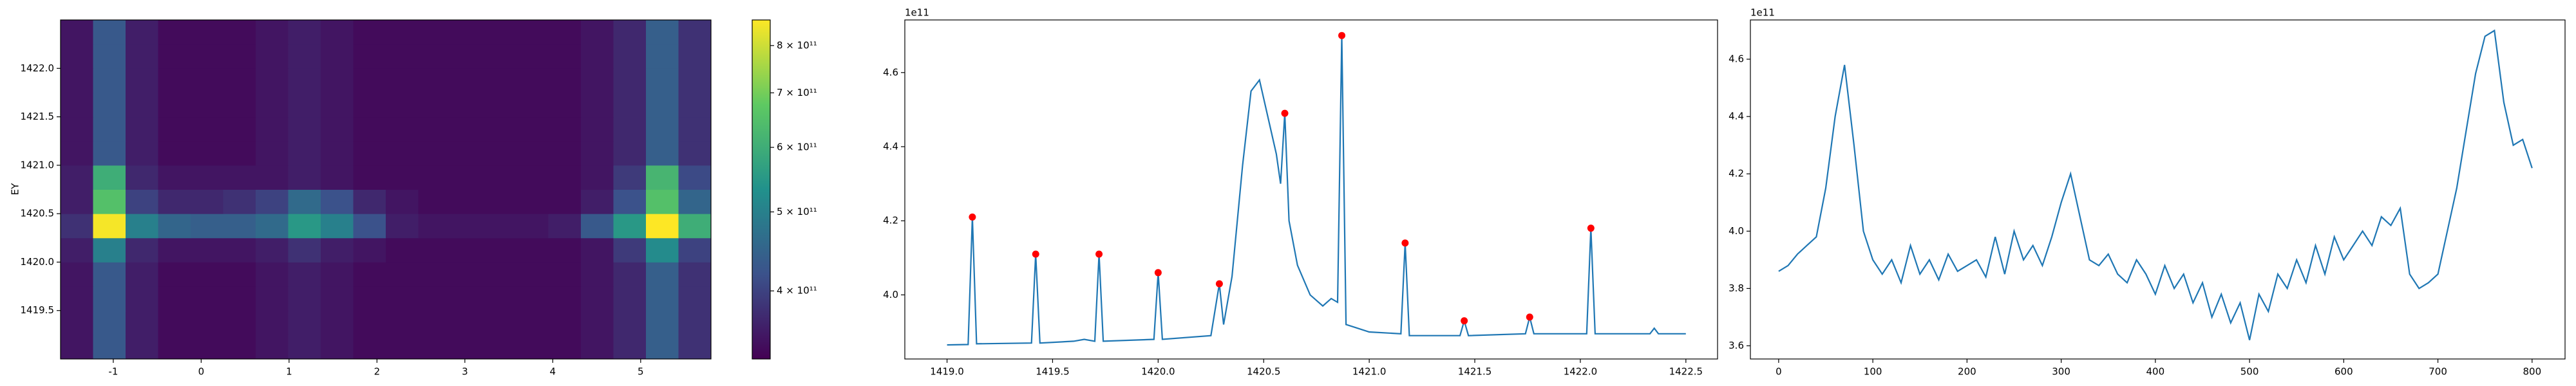 This screenshot has width=2576, height=386. What do you see at coordinates (38, 116) in the screenshot?
I see `y-tick-label: 1421.5` at bounding box center [38, 116].